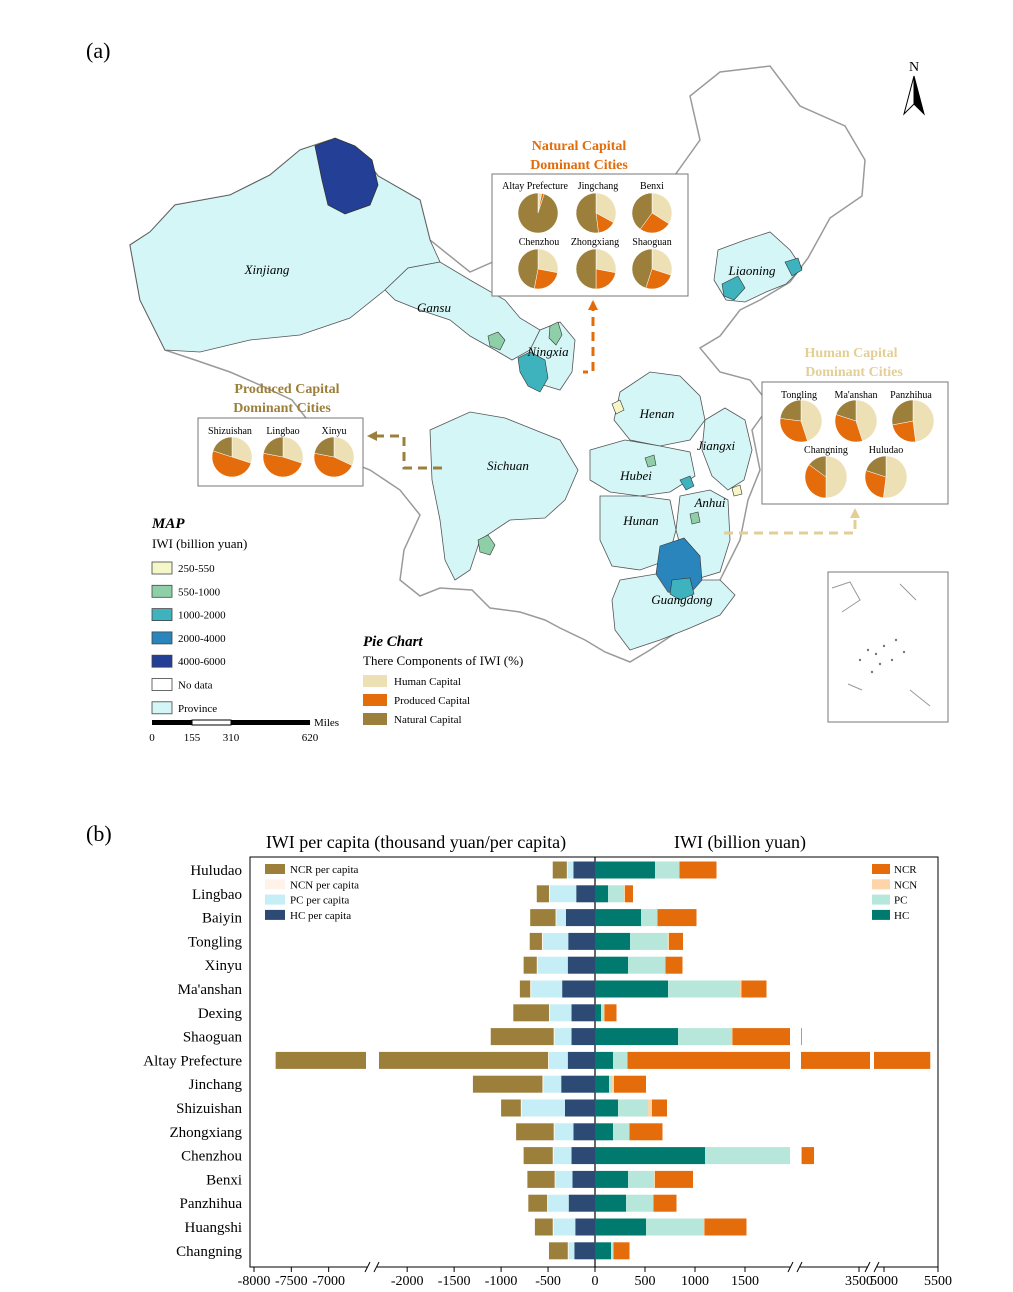 This screenshot has width=1013, height=1292. I want to click on bar-ncn-per-capita-baiyin, so click(556, 918).